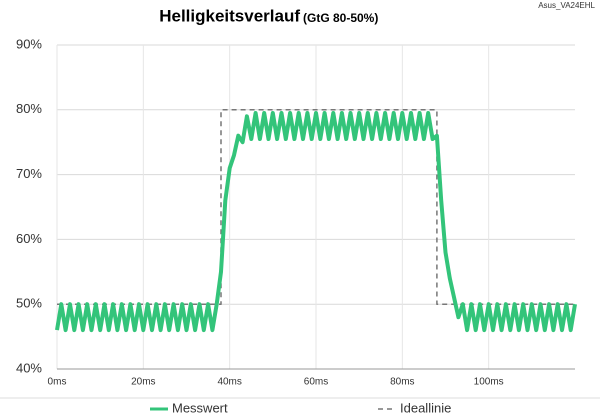  What do you see at coordinates (200, 407) in the screenshot?
I see `legend-label: Messwert` at bounding box center [200, 407].